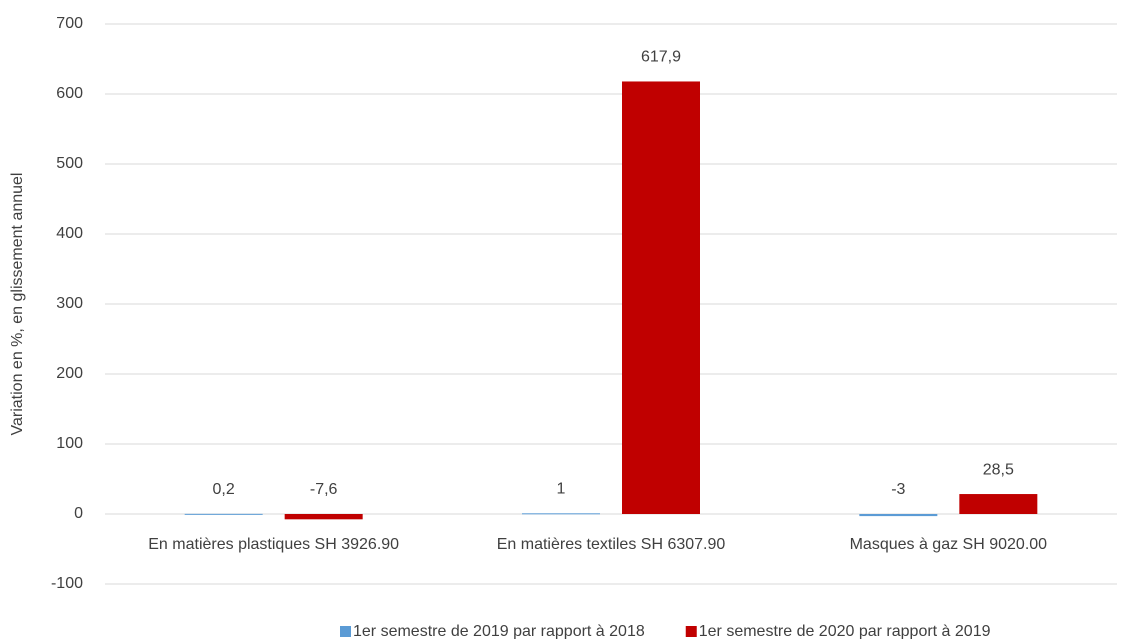 The image size is (1137, 639). What do you see at coordinates (273, 544) in the screenshot?
I see `x-tick-label: En matières plastiques SH 3926.90` at bounding box center [273, 544].